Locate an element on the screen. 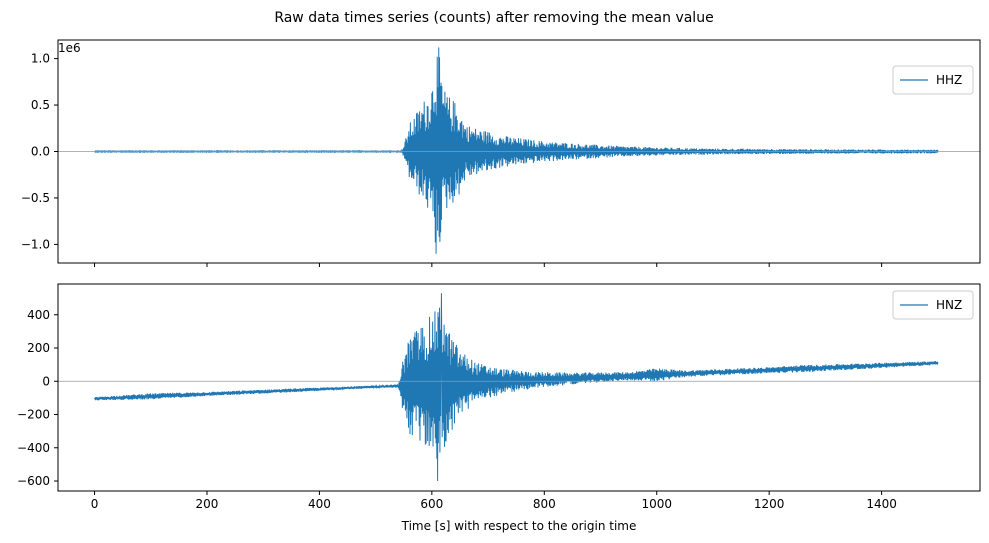 This screenshot has height=543, width=989. x-tick-label: 1200 is located at coordinates (769, 504).